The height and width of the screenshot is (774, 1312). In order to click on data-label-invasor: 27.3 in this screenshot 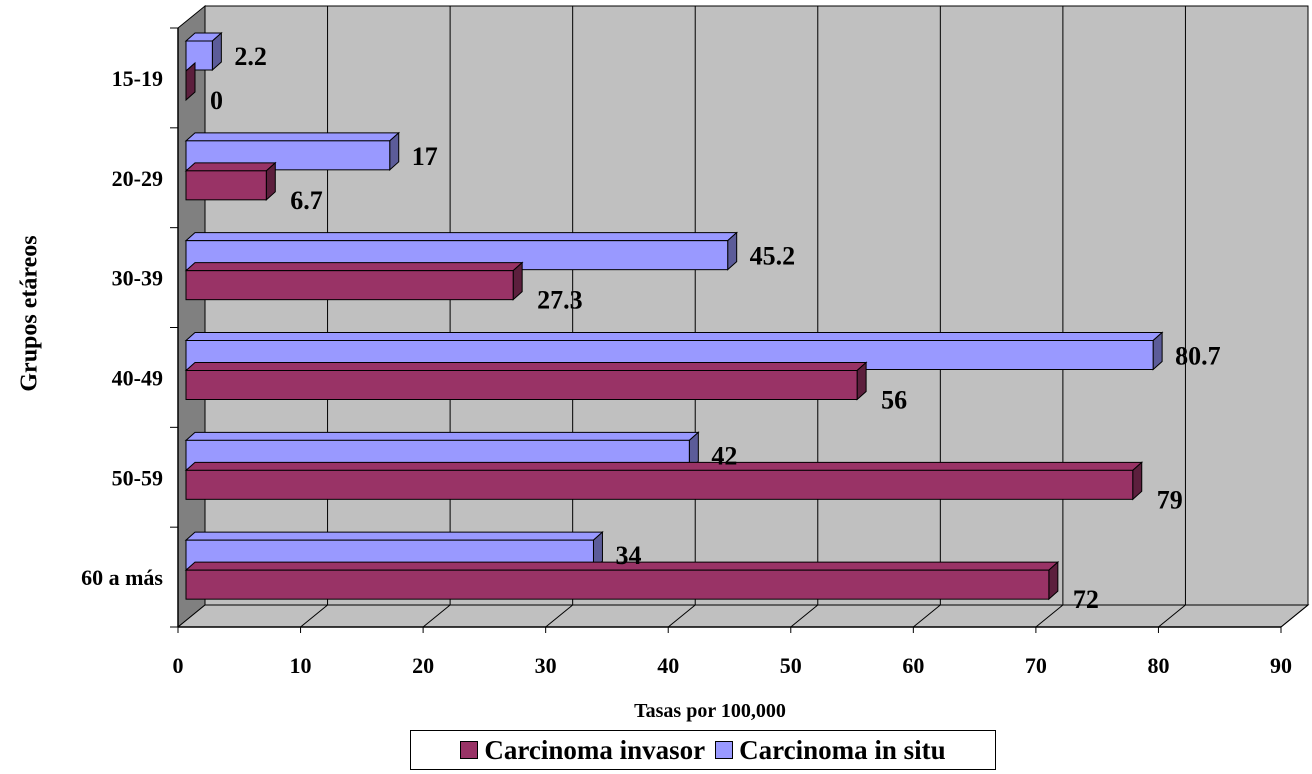, I will do `click(560, 300)`.